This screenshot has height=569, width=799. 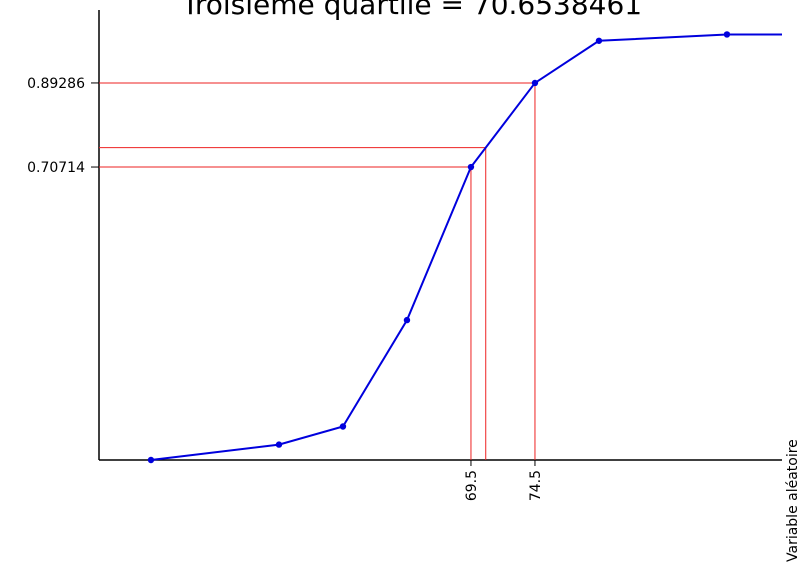 What do you see at coordinates (411, 10) in the screenshot?
I see `chart-title: Troisième quartile = 70.6538461` at bounding box center [411, 10].